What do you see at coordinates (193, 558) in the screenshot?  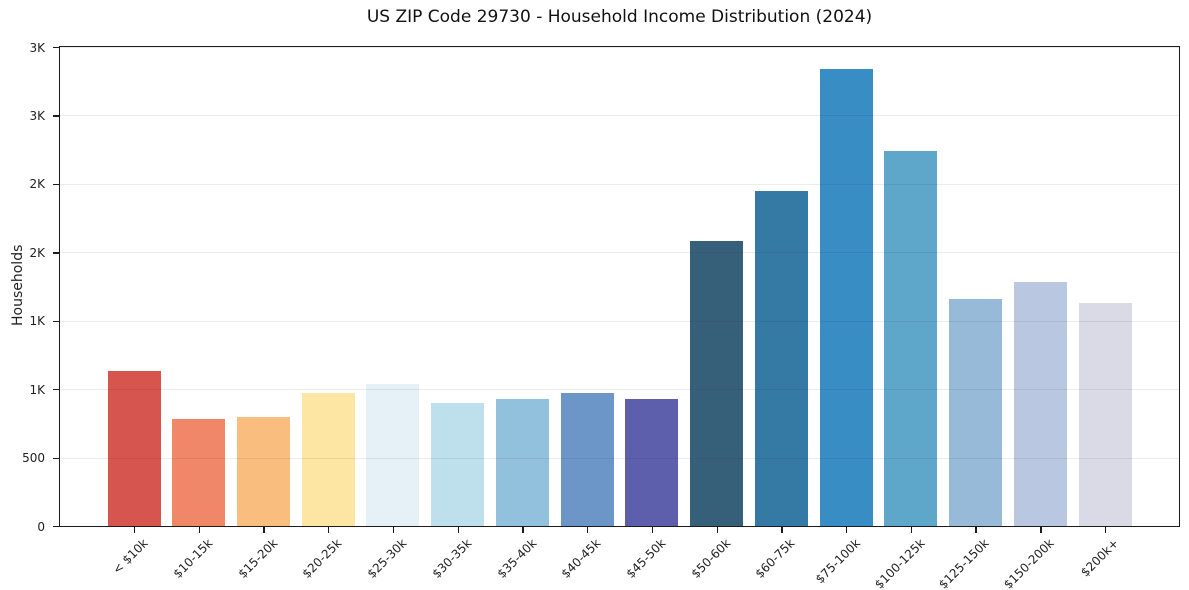 I see `x-tick-label: $10-15k` at bounding box center [193, 558].